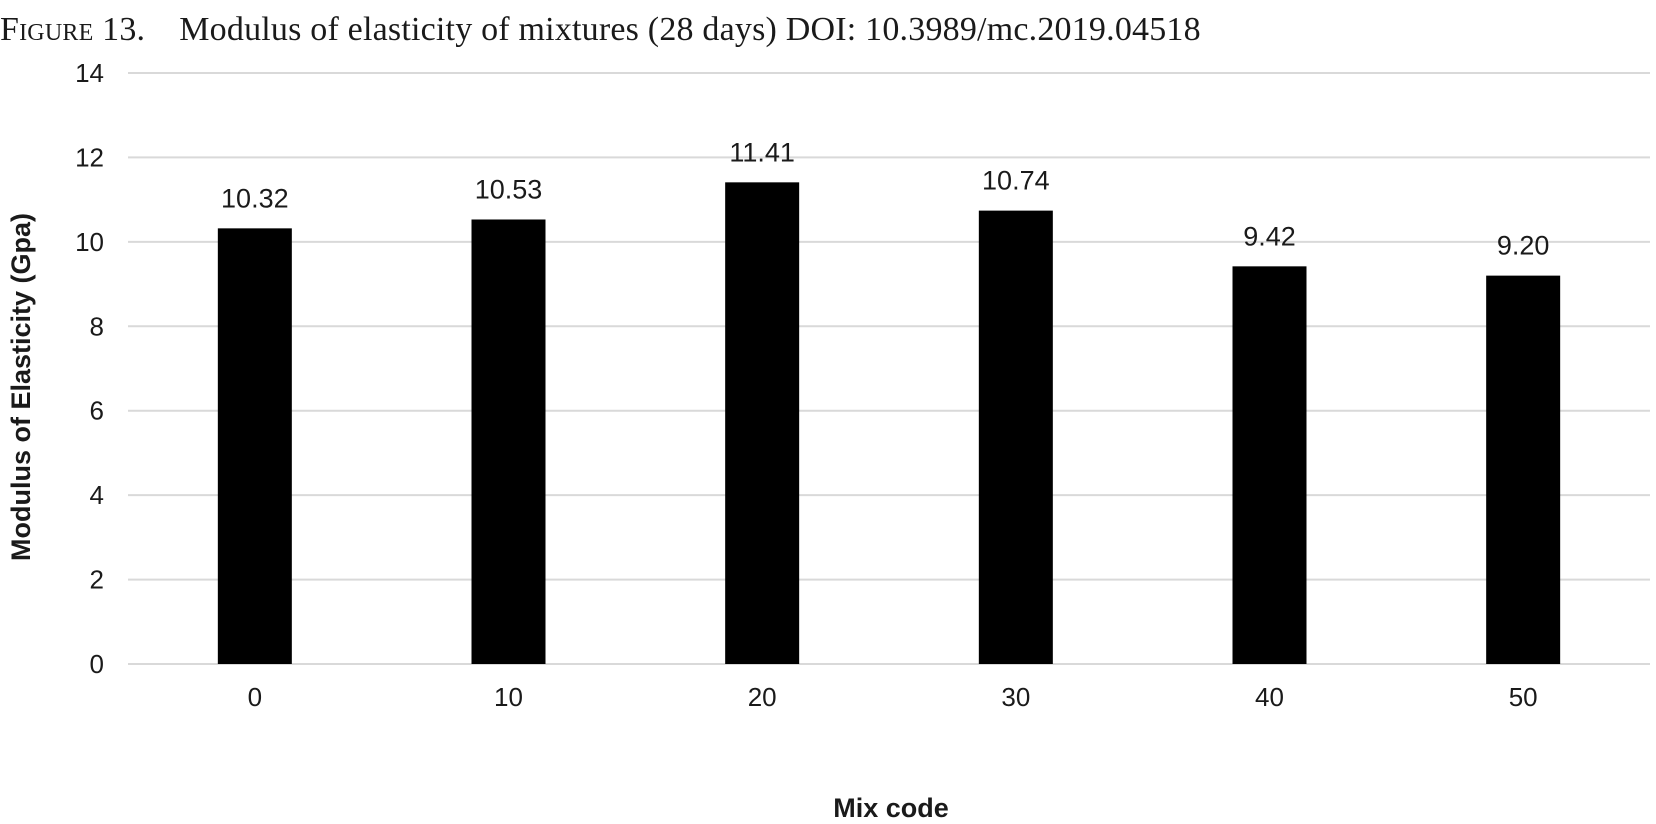 This screenshot has height=824, width=1656. What do you see at coordinates (891, 808) in the screenshot?
I see `x-axis-title: Mix code` at bounding box center [891, 808].